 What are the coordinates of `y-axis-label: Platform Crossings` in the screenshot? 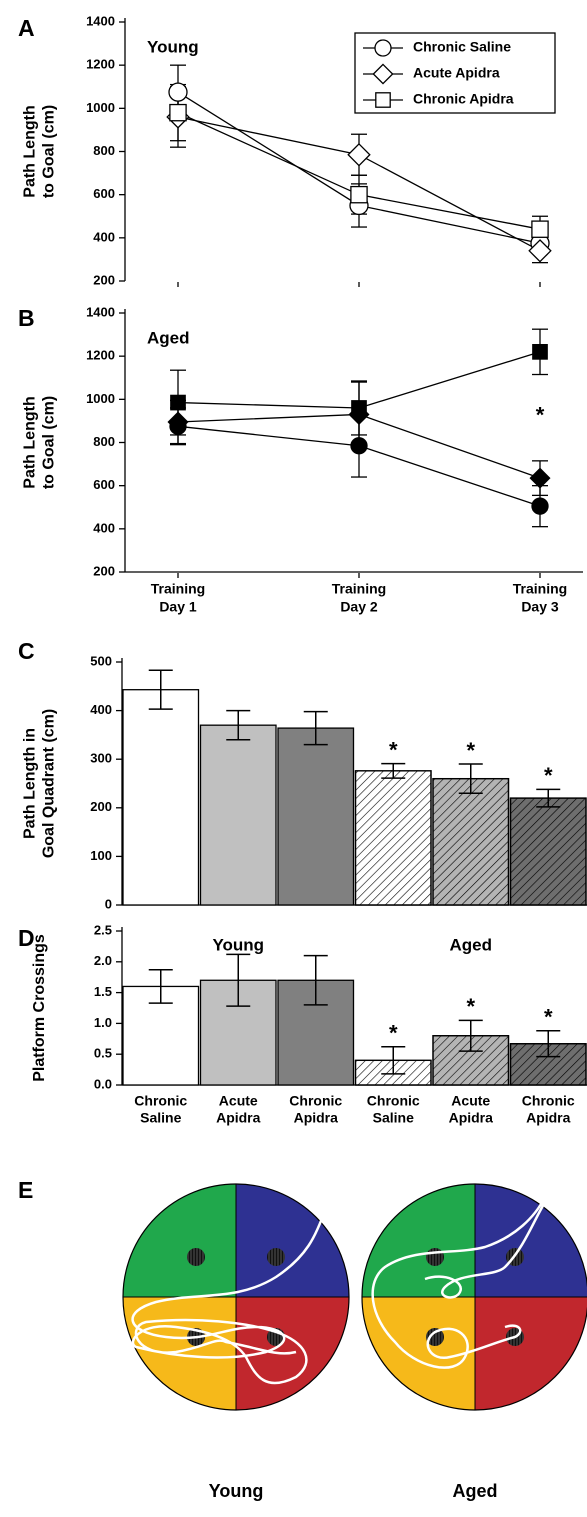 It's located at (39, 1008).